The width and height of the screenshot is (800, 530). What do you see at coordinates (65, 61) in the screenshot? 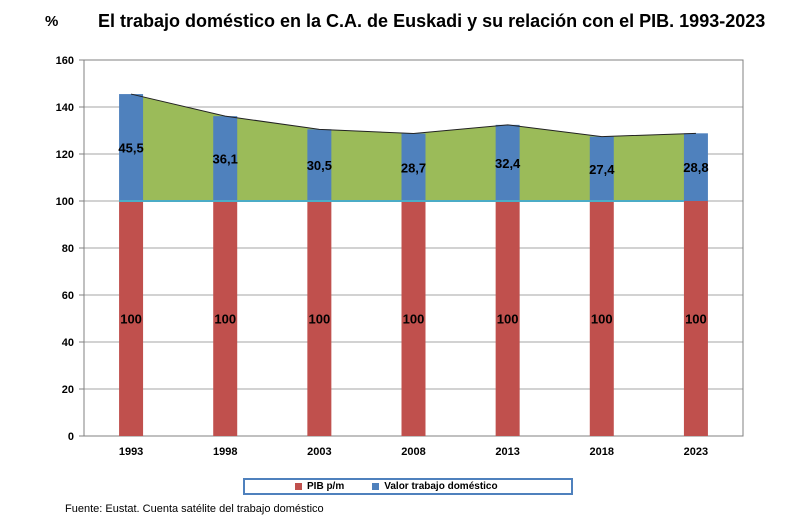
I see `y-tick-label: 160` at bounding box center [65, 61].